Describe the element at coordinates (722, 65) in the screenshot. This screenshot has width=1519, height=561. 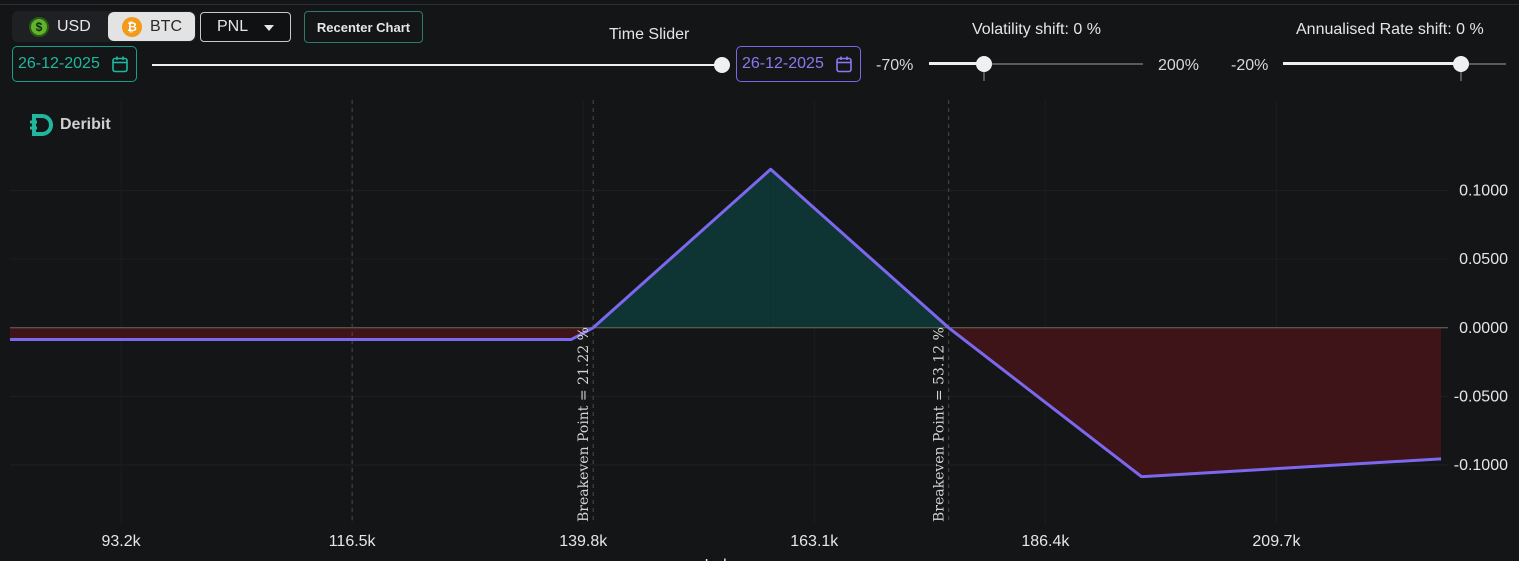
I see `time-slider-thumb` at that location.